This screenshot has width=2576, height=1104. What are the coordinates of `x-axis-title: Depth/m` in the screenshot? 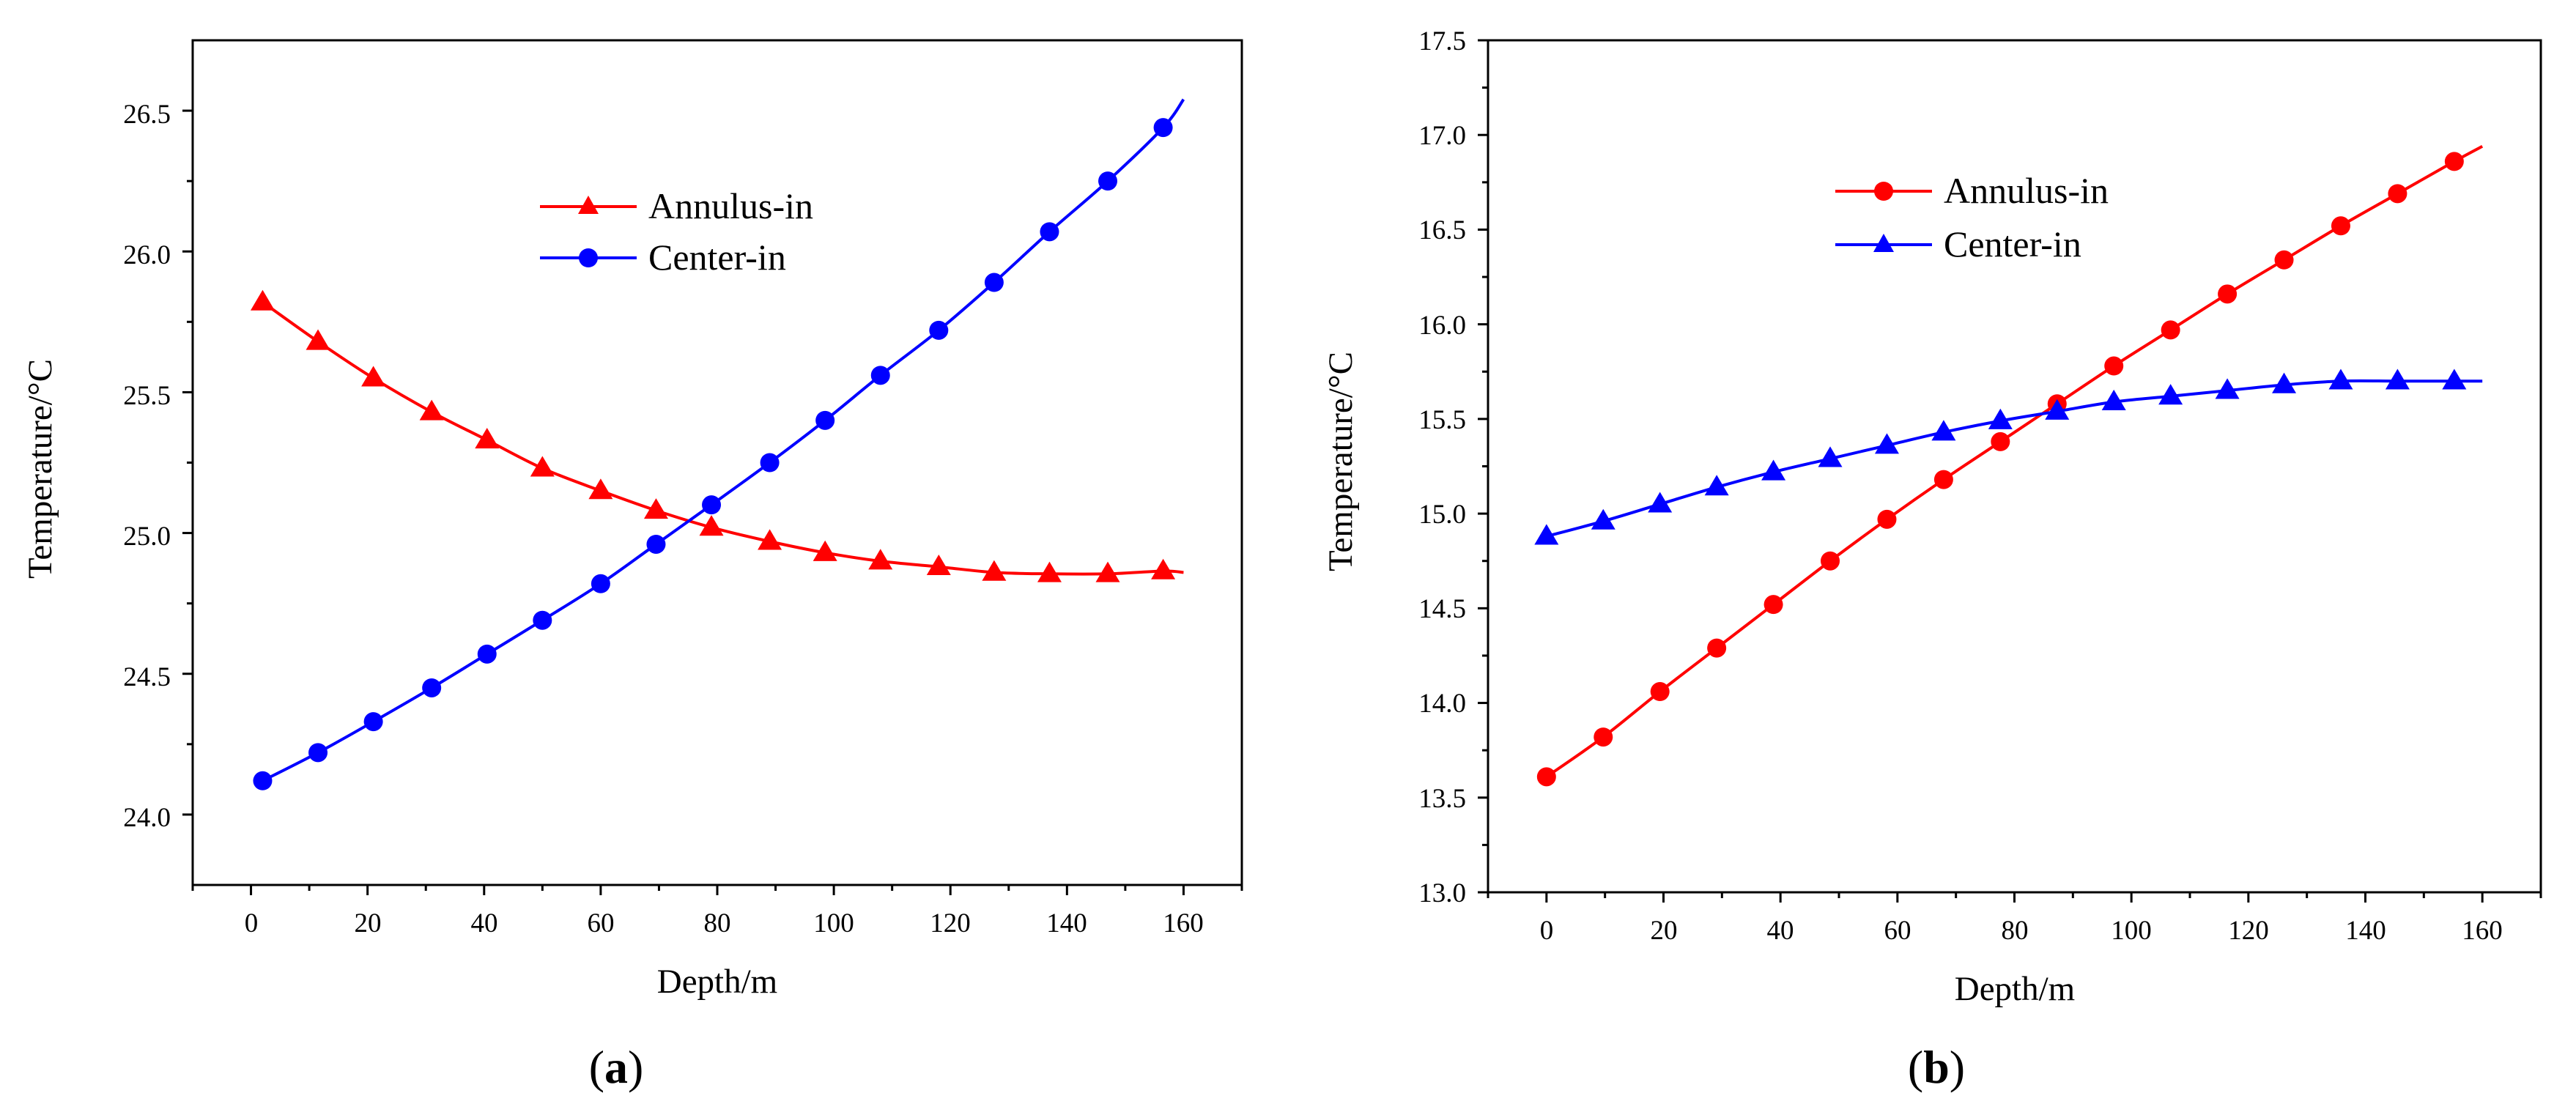 It's located at (2015, 989).